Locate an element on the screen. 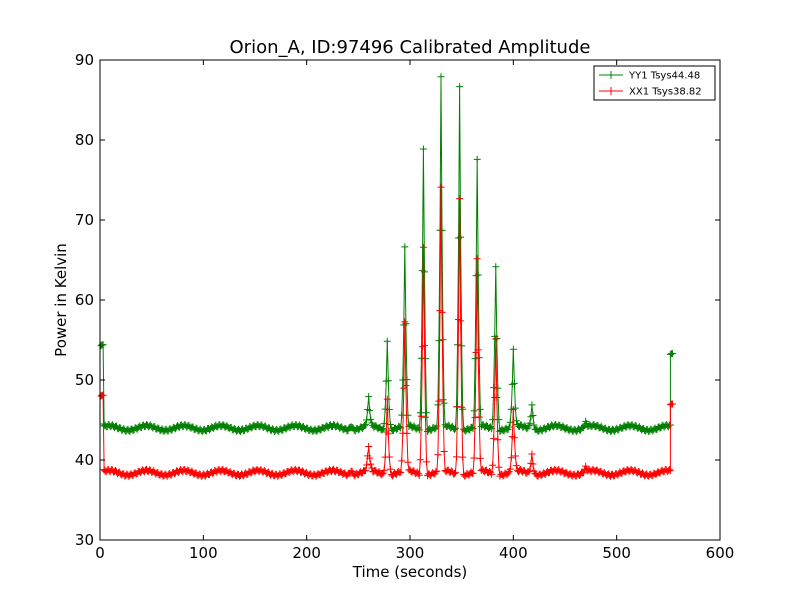 The width and height of the screenshot is (800, 600). x-tick-label: 200 is located at coordinates (306, 553).